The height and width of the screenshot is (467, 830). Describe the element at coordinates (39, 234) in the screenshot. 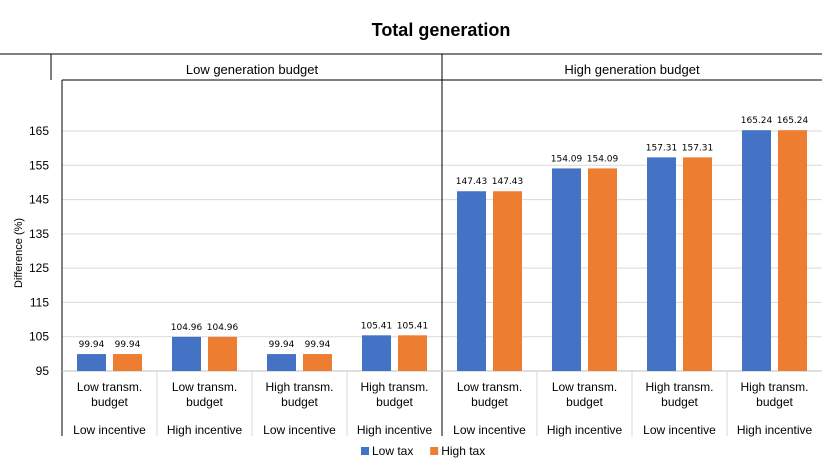

I see `y-tick-label: 135` at that location.